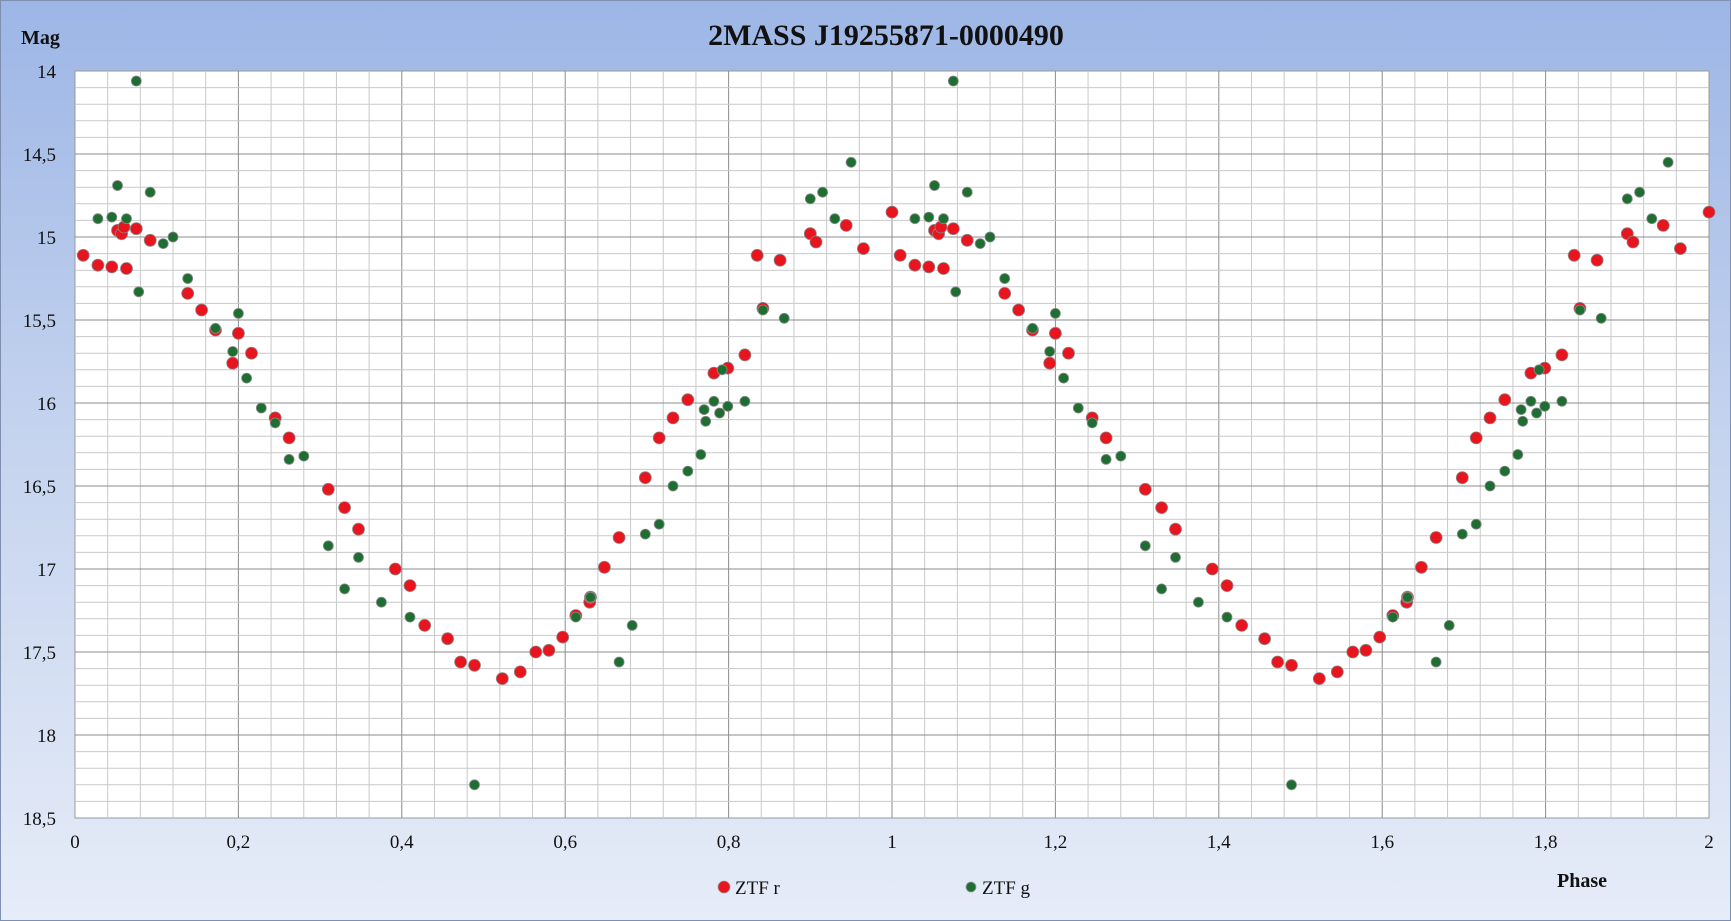 This screenshot has width=1731, height=921. What do you see at coordinates (1056, 842) in the screenshot?
I see `x-tick-label: 1,2` at bounding box center [1056, 842].